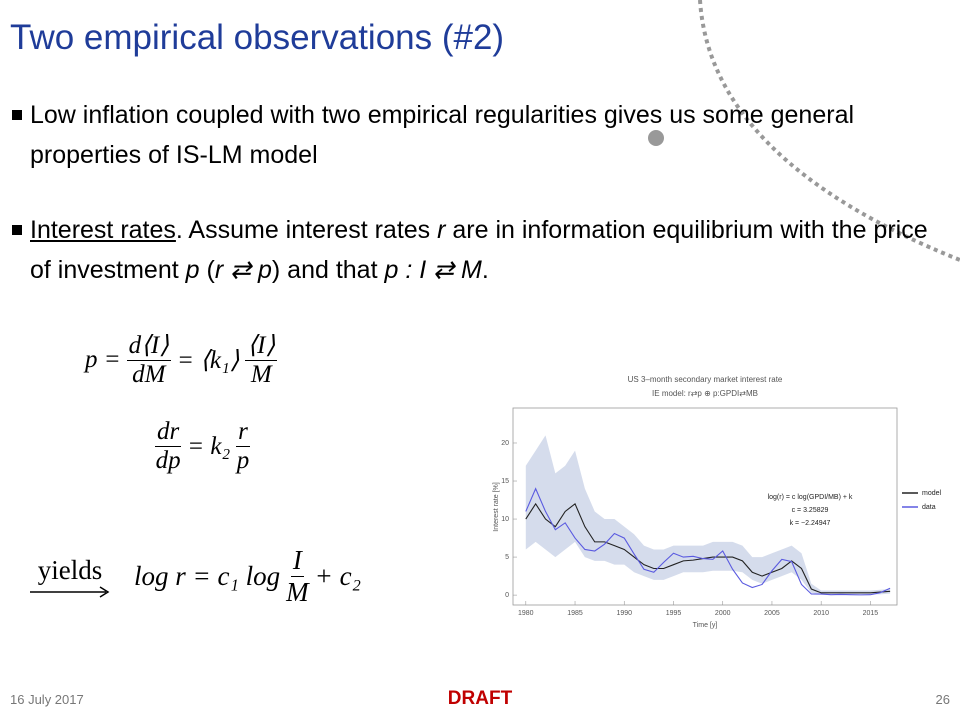 The image size is (960, 720). I want to click on x-tick-label: 2015, so click(871, 613).